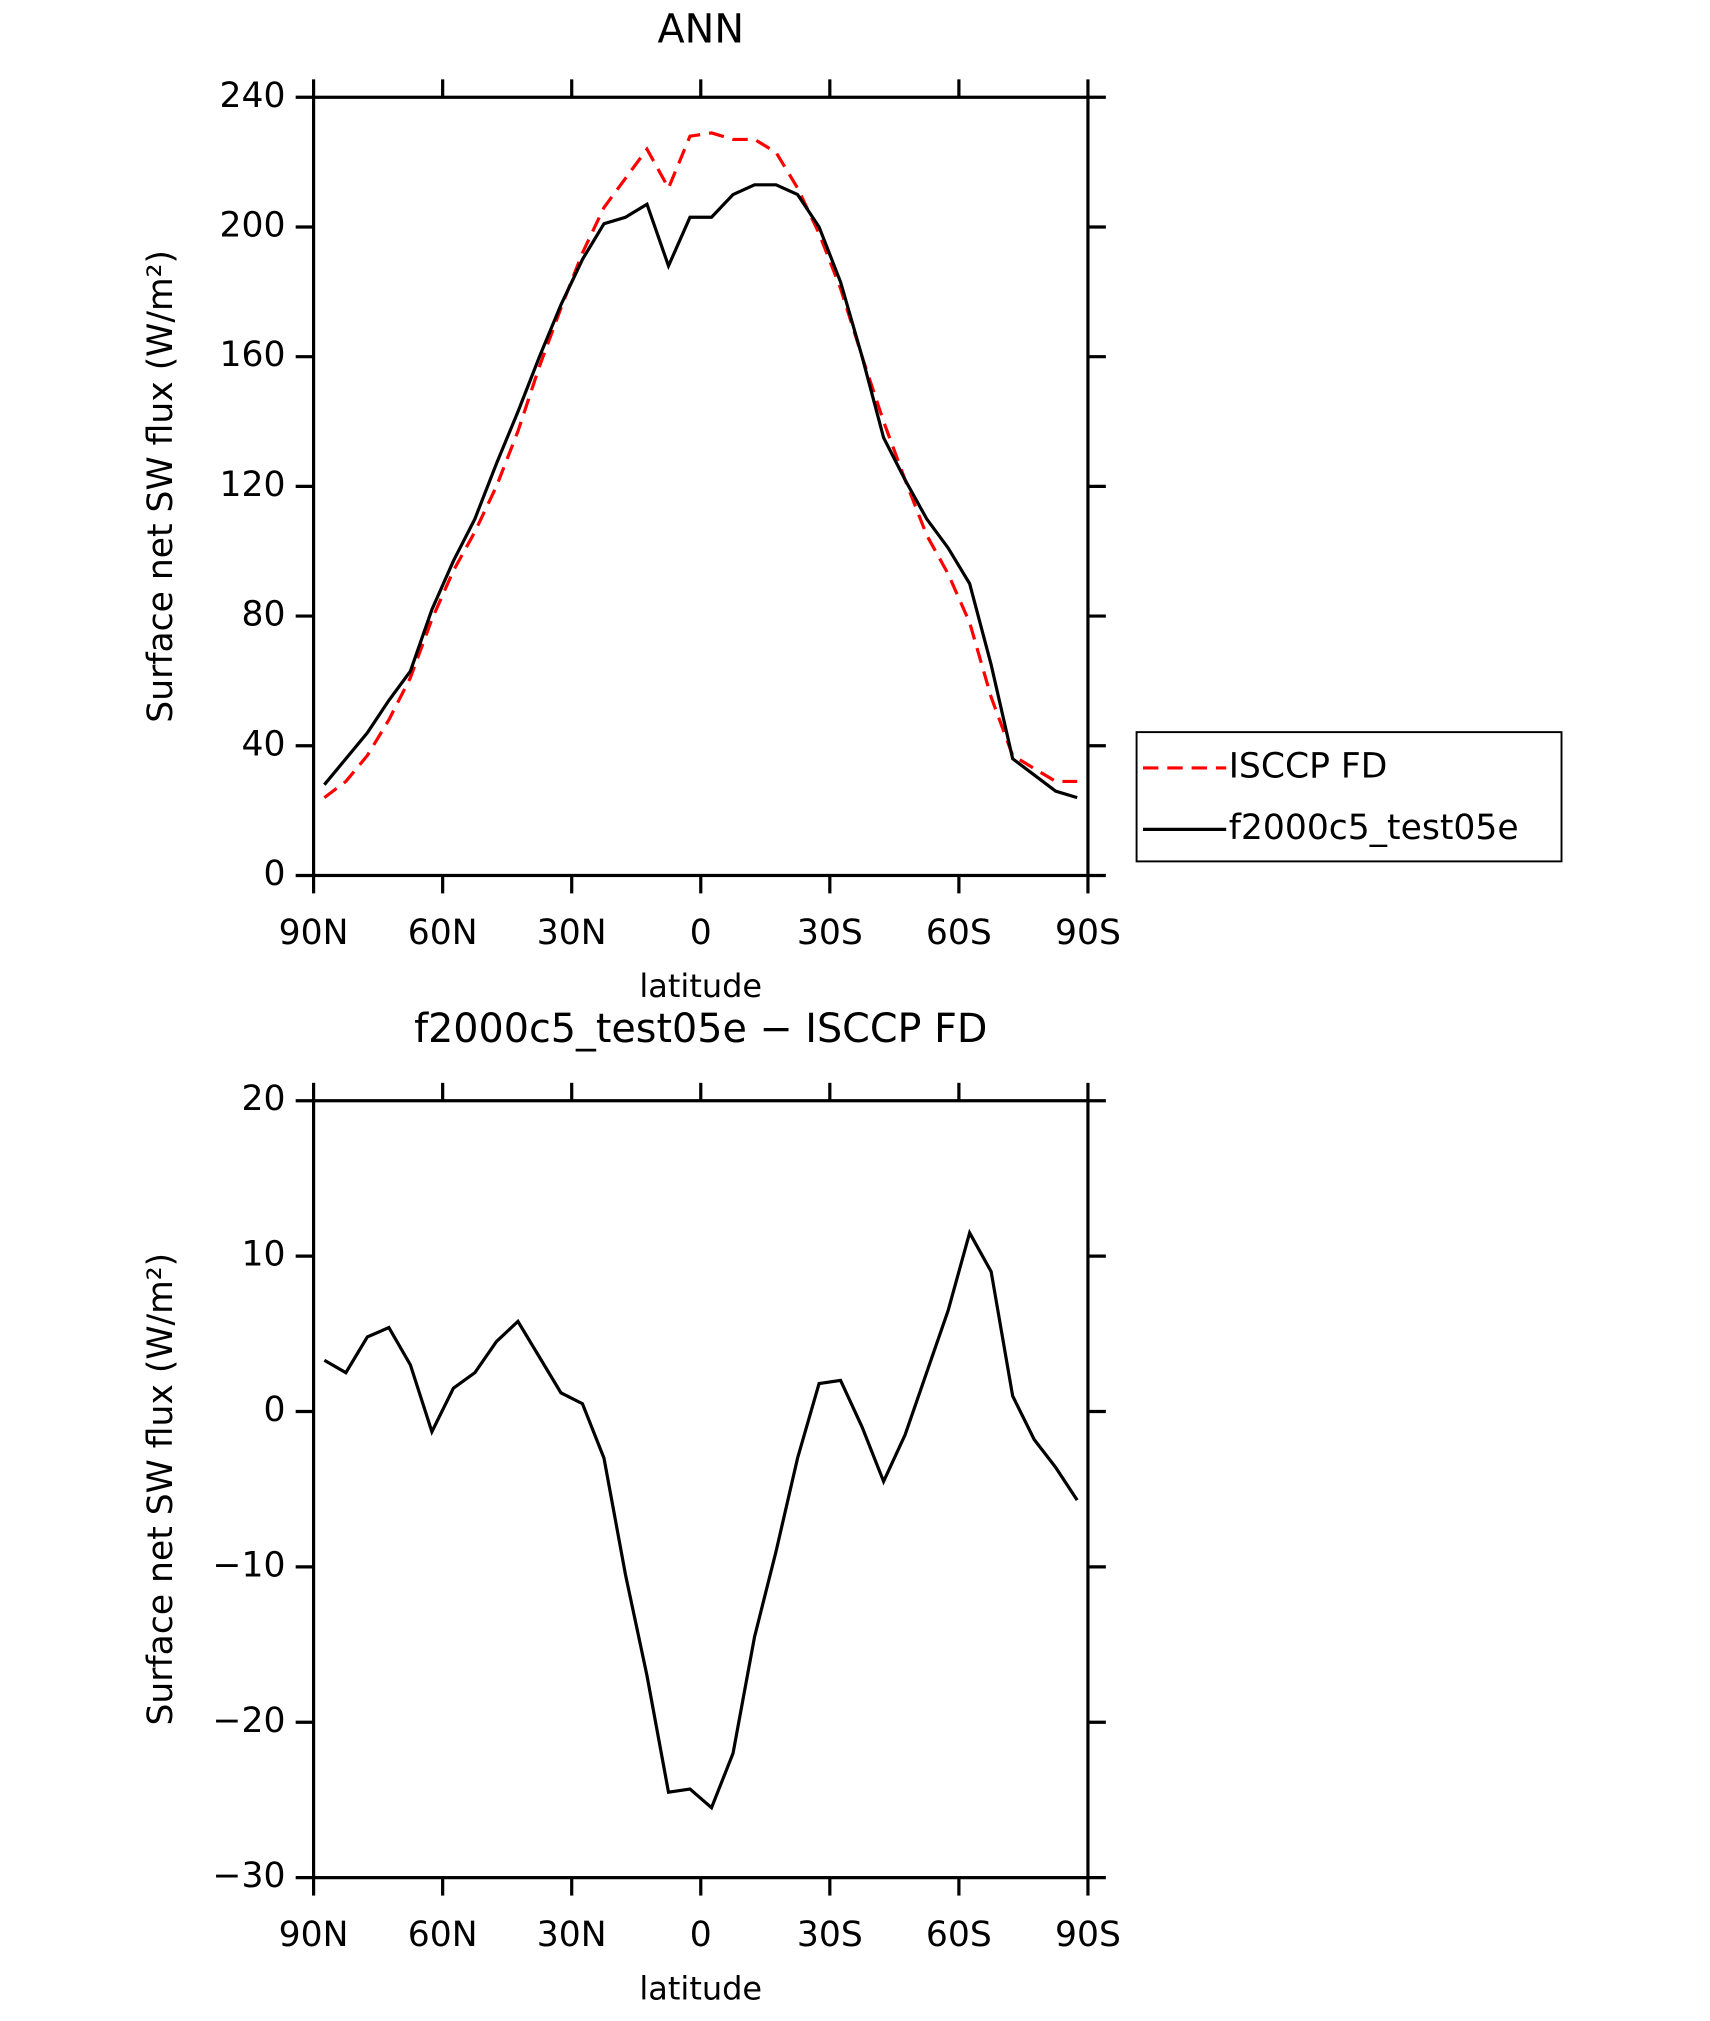  I want to click on y-tick-label: 10, so click(263, 1255).